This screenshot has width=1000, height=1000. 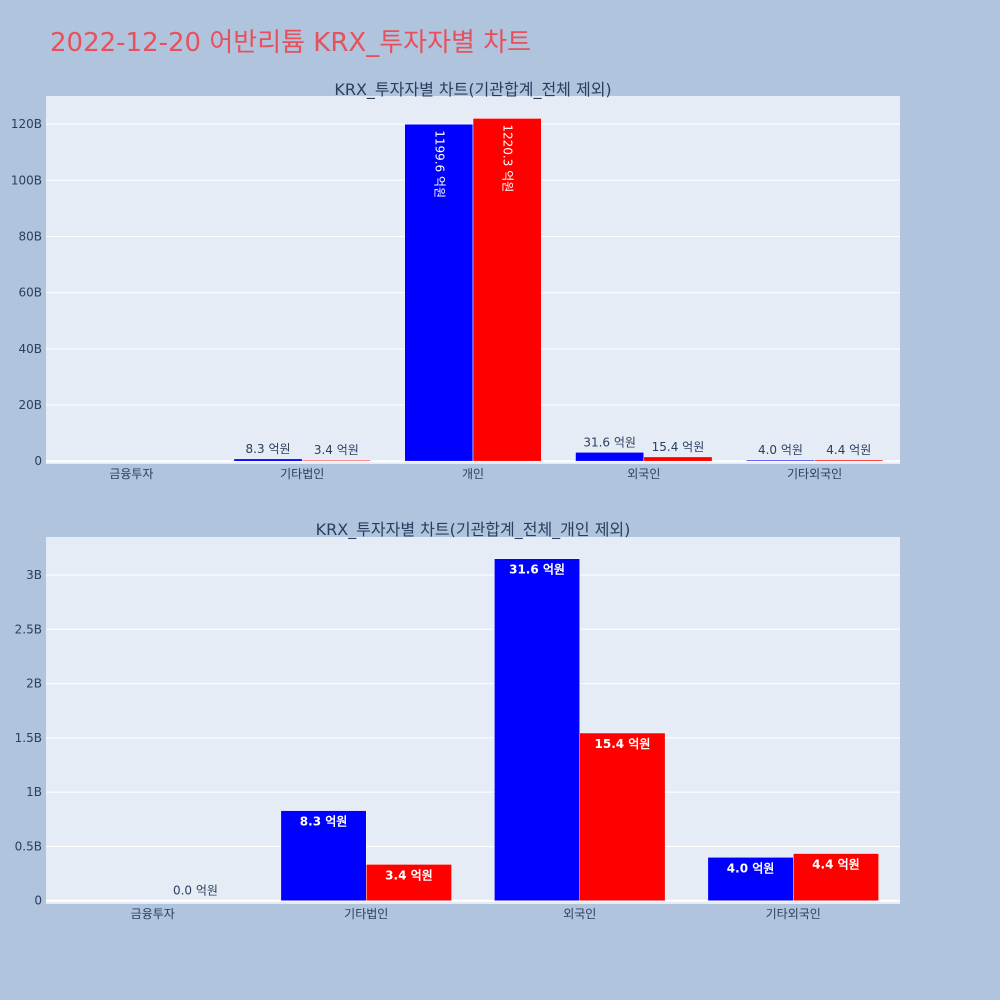 What do you see at coordinates (131, 474) in the screenshot?
I see `top-x-tick-label: 금융투자` at bounding box center [131, 474].